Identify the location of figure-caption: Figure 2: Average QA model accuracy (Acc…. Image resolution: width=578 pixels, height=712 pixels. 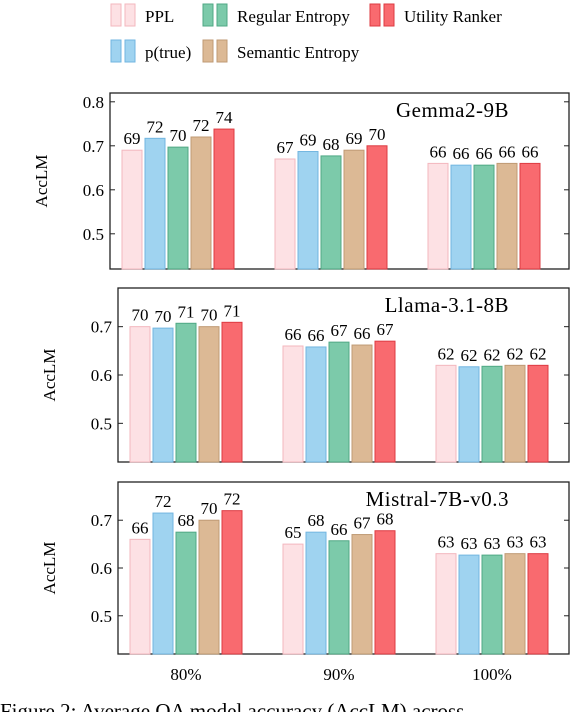
(232, 705).